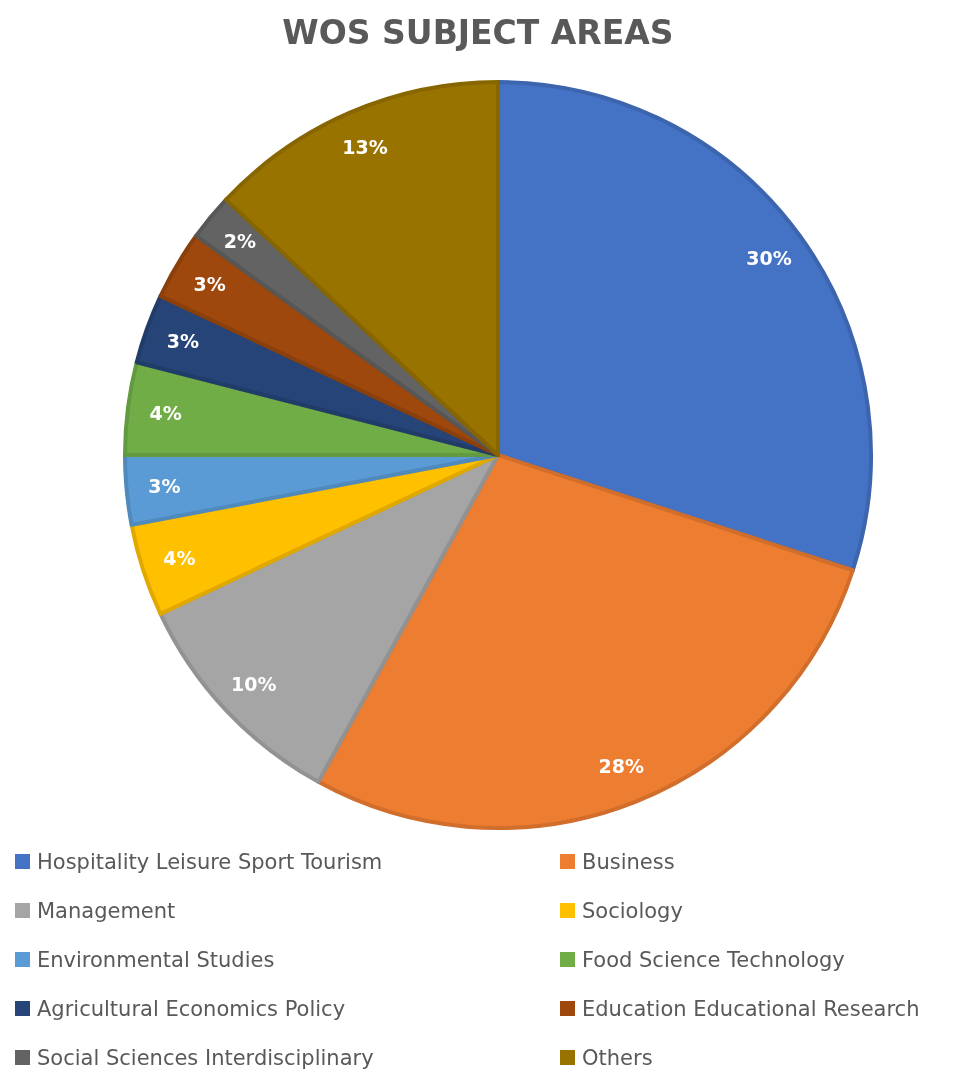 Image resolution: width=955 pixels, height=1074 pixels. I want to click on legend-label: Education Educational Research, so click(751, 1009).